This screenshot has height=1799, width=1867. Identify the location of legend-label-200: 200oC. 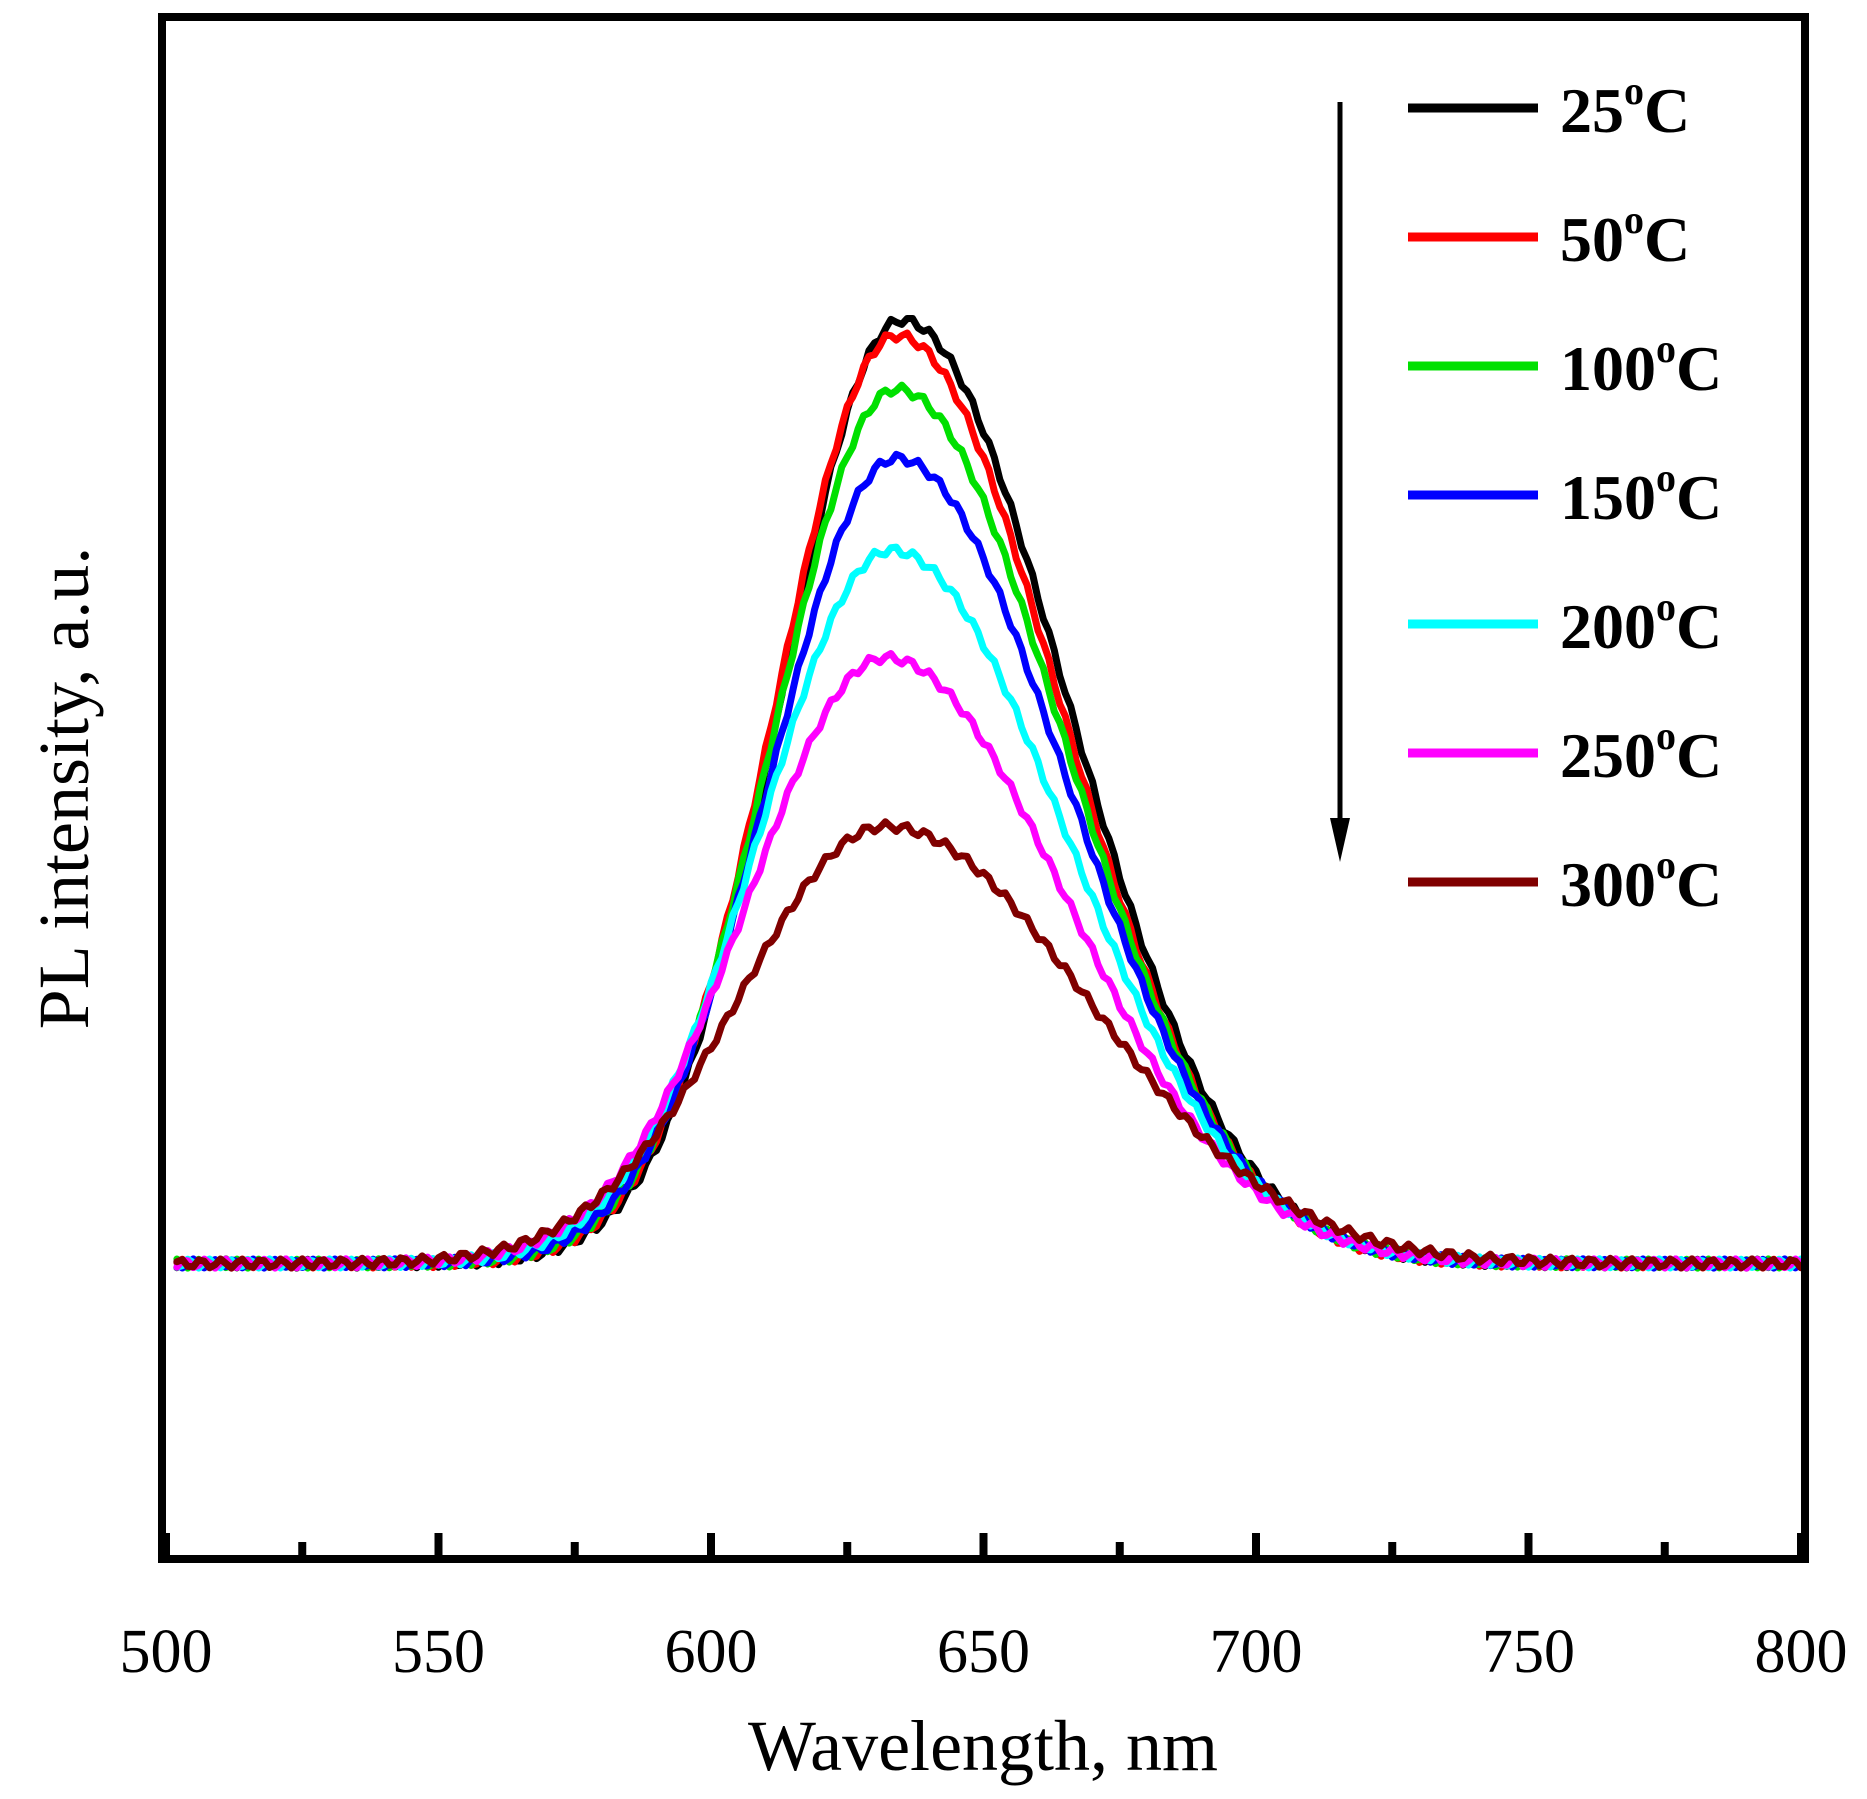
(1641, 623).